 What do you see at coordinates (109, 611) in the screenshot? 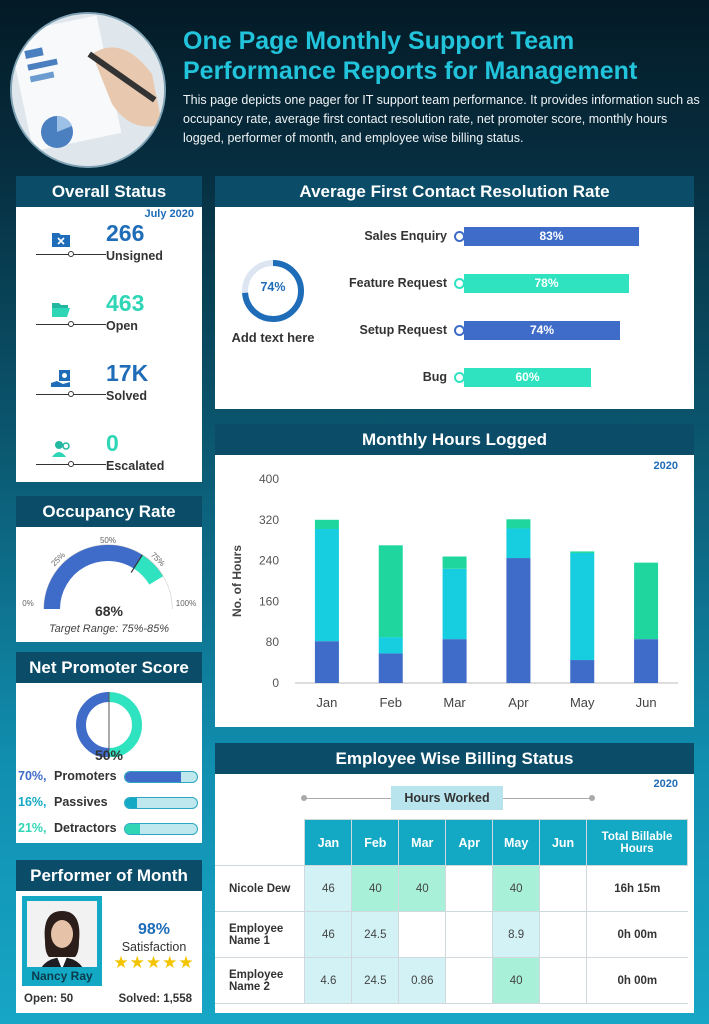
I see `occupancy-value: 68%` at bounding box center [109, 611].